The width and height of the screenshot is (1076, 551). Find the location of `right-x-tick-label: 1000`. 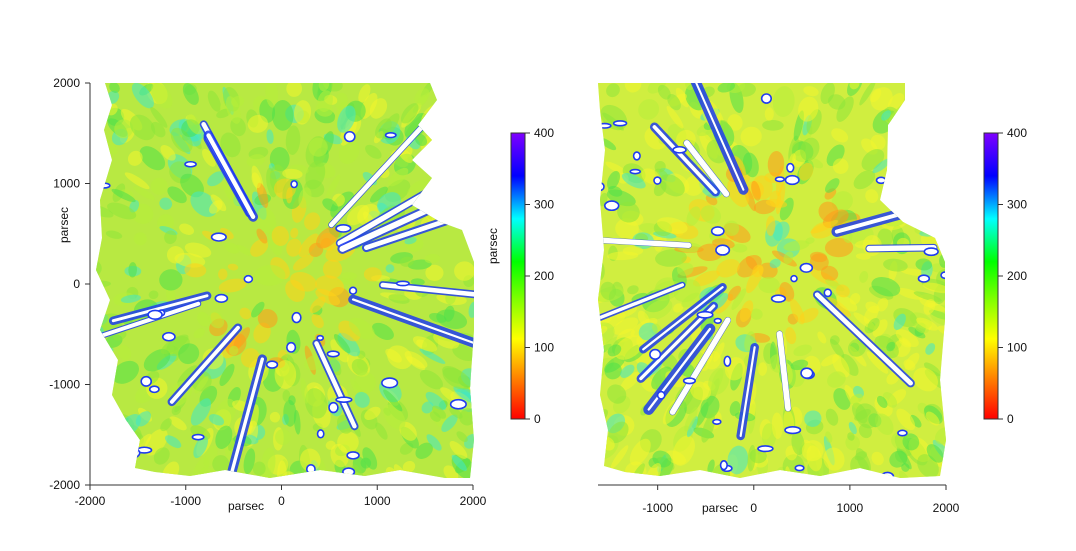

right-x-tick-label: 1000 is located at coordinates (850, 508).